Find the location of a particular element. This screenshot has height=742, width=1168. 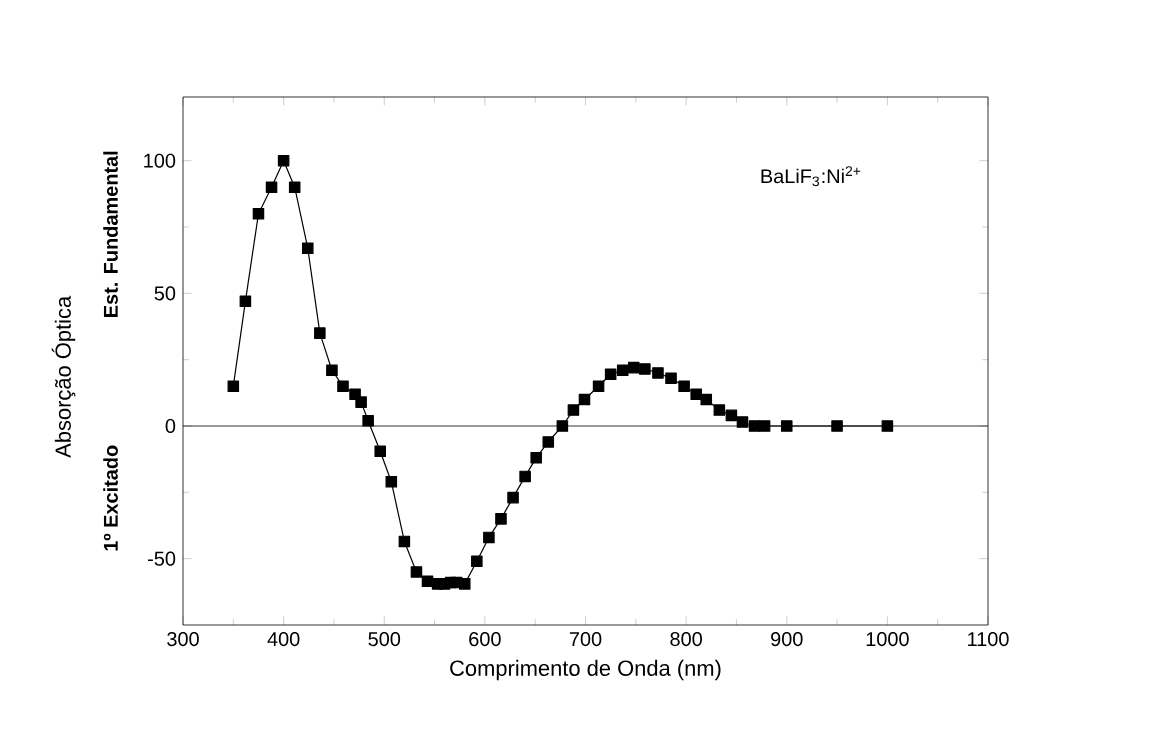

x-axis-title: Comprimento de Onda (nm) is located at coordinates (585, 670).